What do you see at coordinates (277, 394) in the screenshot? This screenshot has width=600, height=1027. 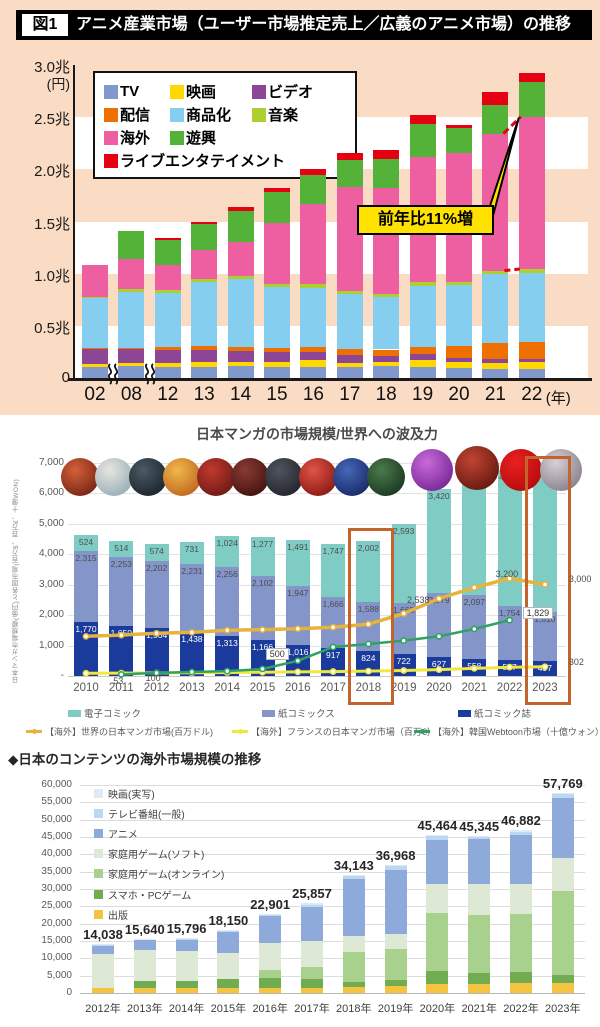 I see `x-axis-tick-label: 15` at bounding box center [277, 394].